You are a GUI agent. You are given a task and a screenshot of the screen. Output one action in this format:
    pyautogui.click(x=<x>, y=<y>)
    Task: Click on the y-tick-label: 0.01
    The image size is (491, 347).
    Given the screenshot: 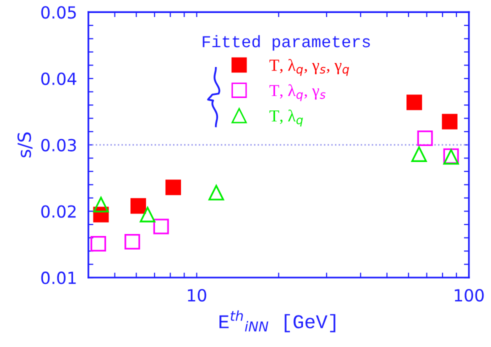 What is the action you would take?
    pyautogui.click(x=58, y=278)
    